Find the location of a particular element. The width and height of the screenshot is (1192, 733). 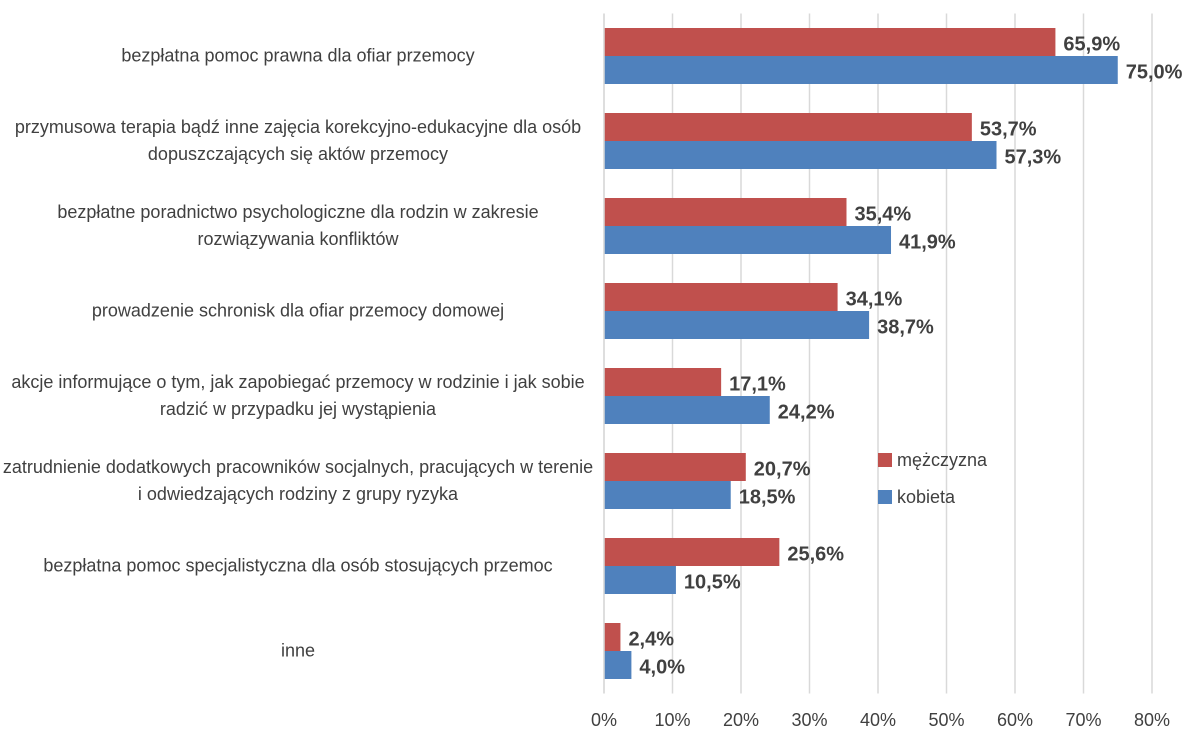

data-label: 4,0% is located at coordinates (662, 667).